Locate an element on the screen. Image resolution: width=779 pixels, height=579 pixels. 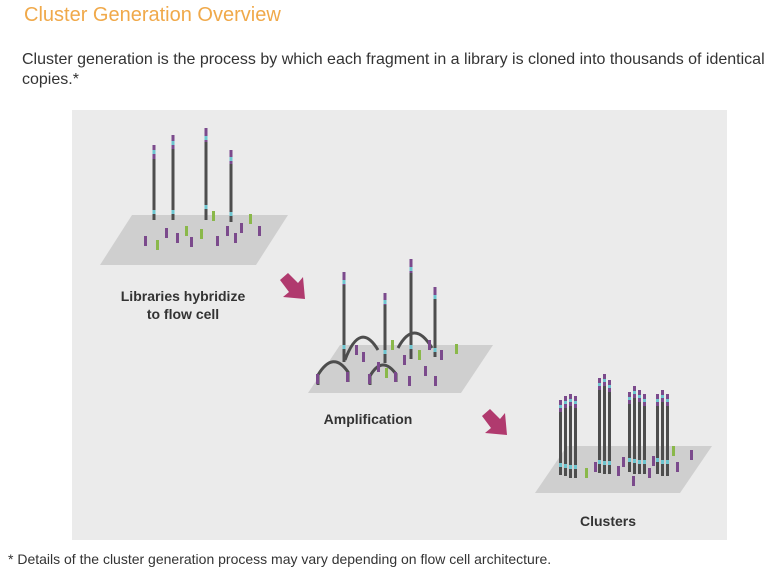
page-title: Cluster Generation Overview is located at coordinates (152, 15).